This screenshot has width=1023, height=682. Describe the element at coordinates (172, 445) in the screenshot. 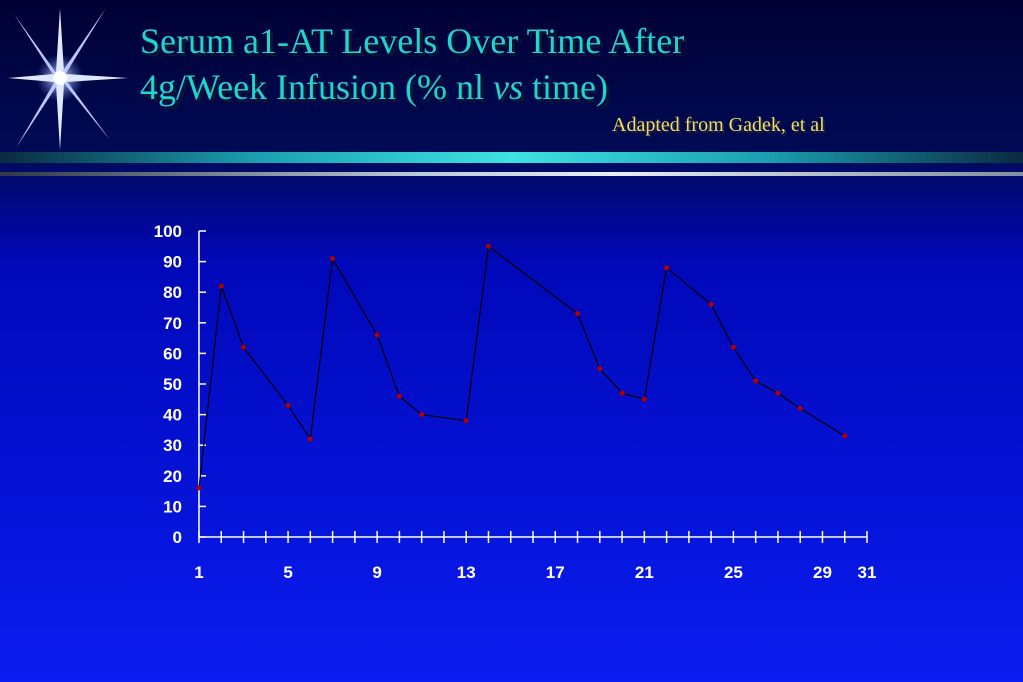

I see `y-tick-label: 30` at that location.